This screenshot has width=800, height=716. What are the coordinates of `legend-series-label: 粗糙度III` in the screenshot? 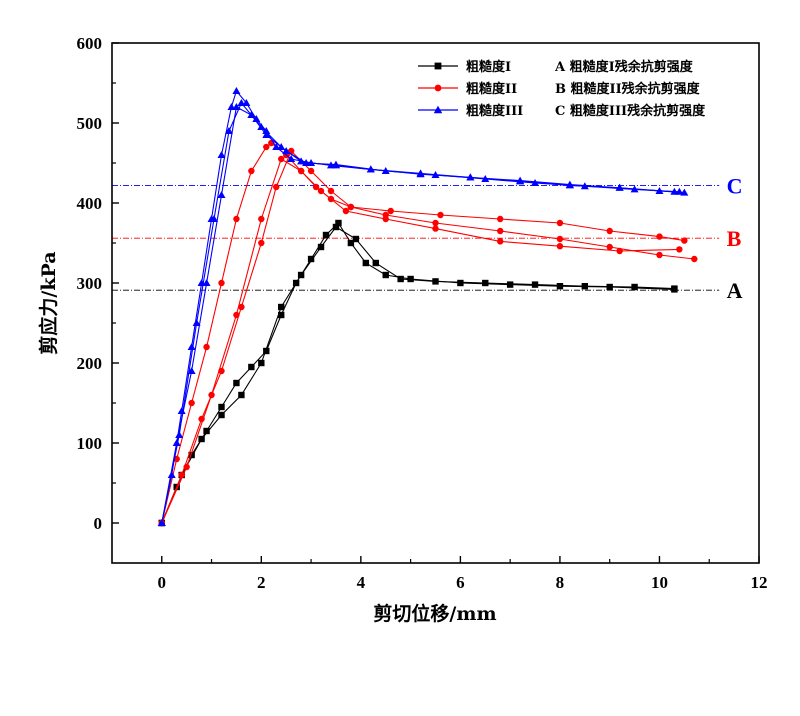 It's located at (494, 111).